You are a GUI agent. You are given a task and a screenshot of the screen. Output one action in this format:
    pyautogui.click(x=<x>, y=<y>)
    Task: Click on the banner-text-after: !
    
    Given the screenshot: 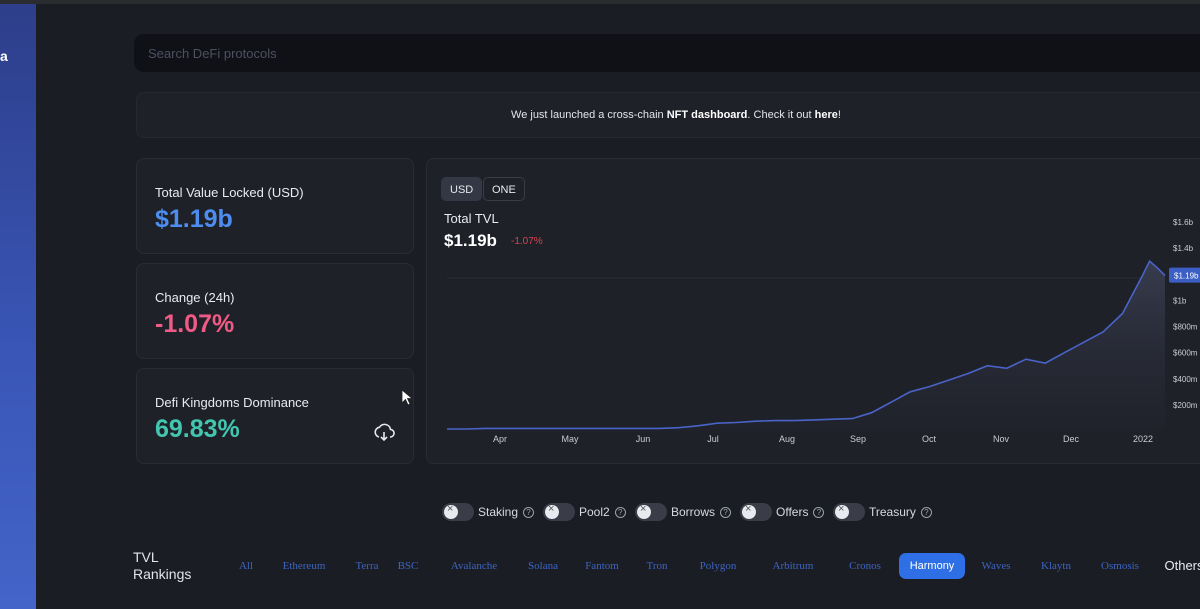 What is the action you would take?
    pyautogui.click(x=839, y=115)
    